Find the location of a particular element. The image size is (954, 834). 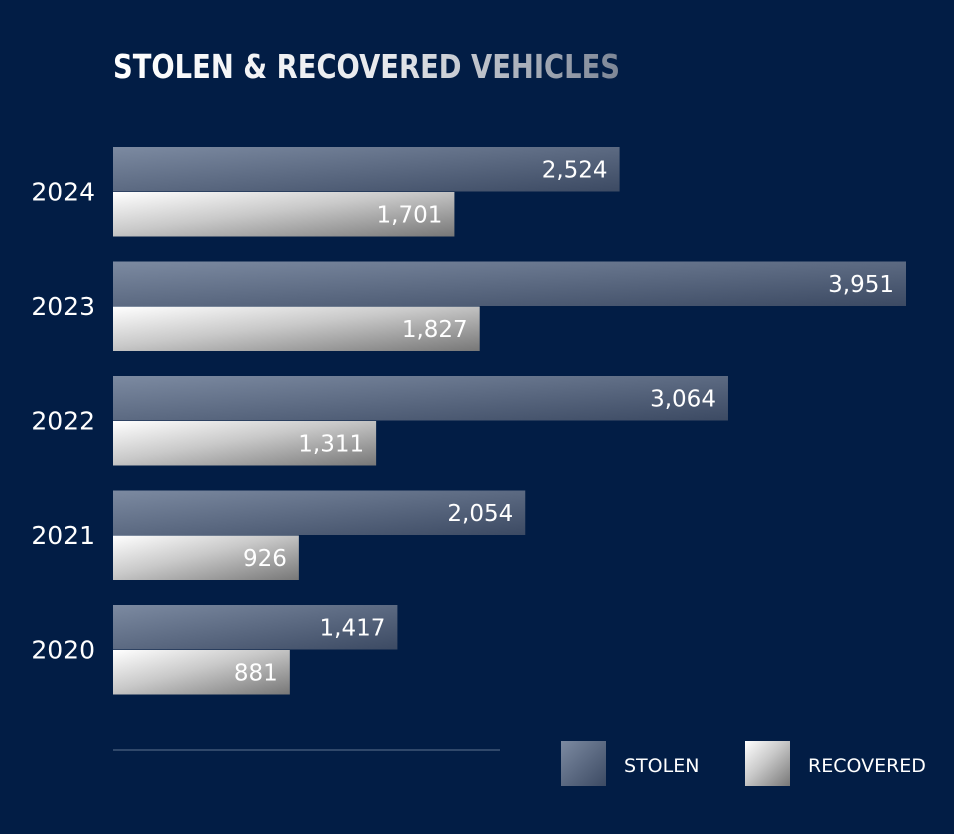

bar-recovered-2020 is located at coordinates (201, 672).